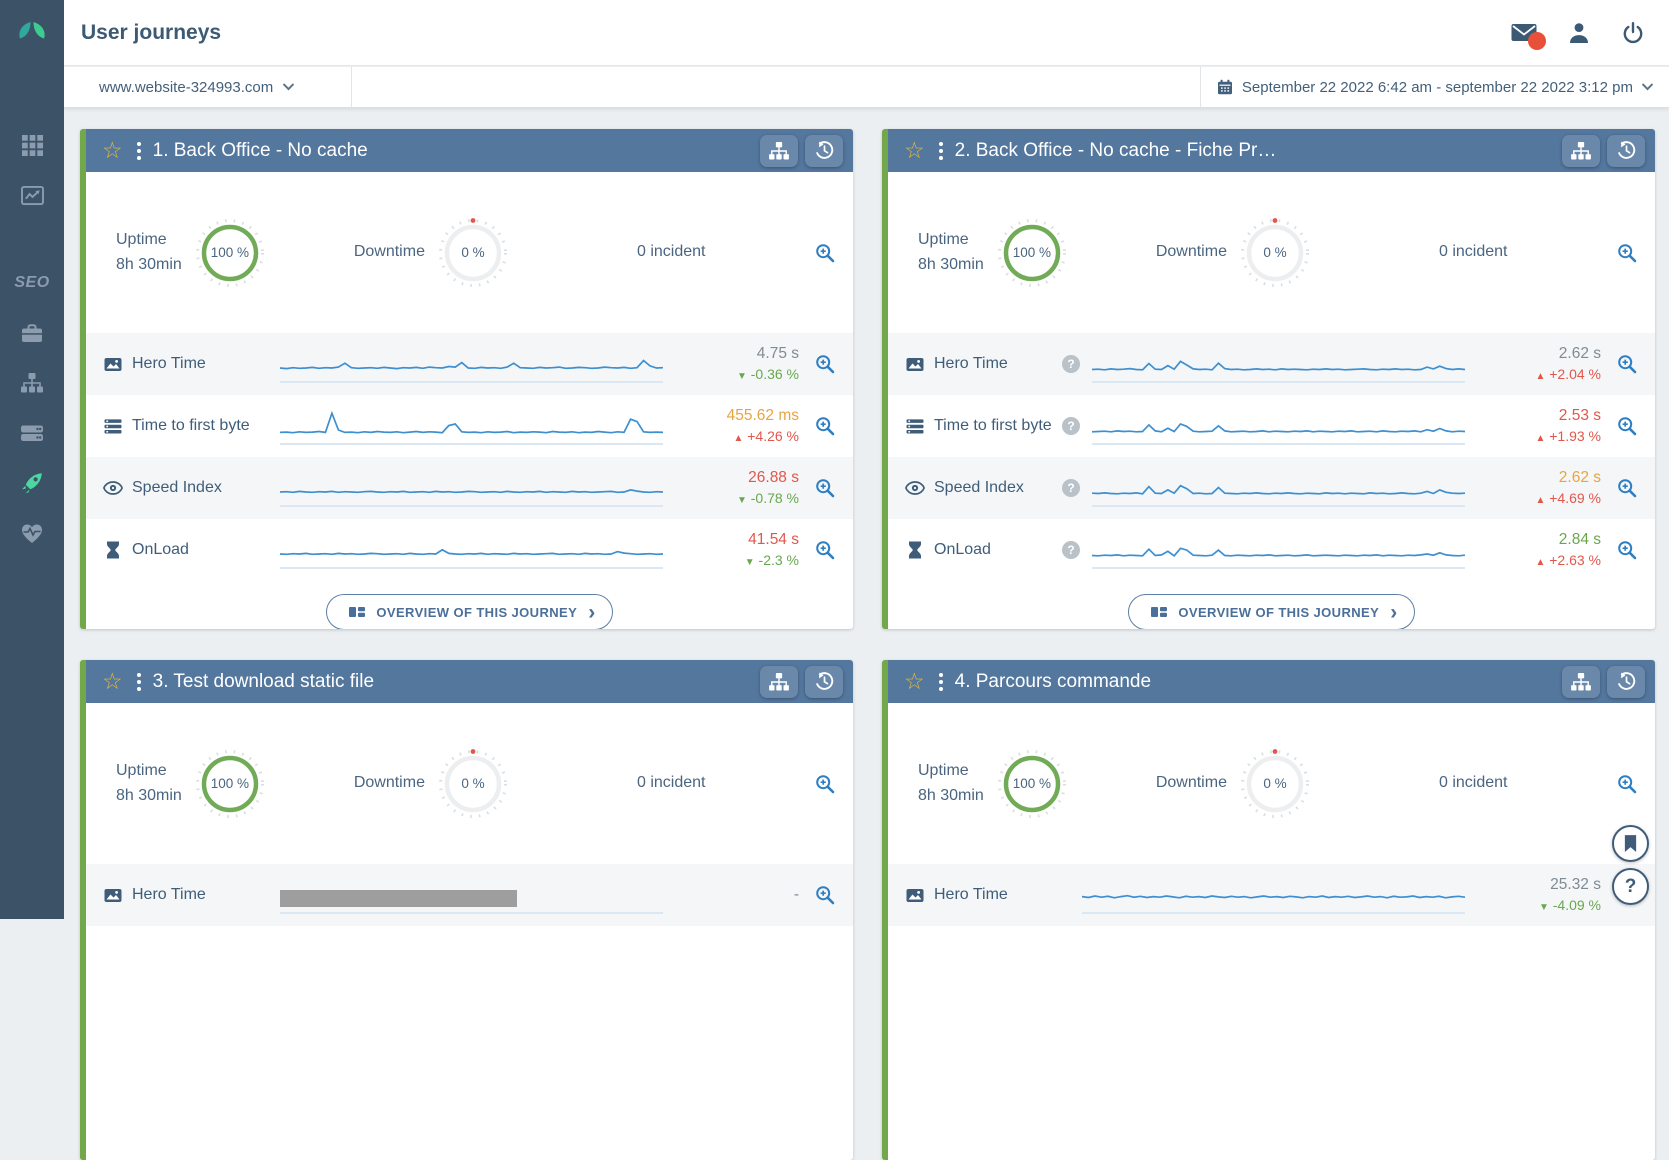  What do you see at coordinates (1543, 906) in the screenshot?
I see `metric-delta: ▼ -4.09 %` at bounding box center [1543, 906].